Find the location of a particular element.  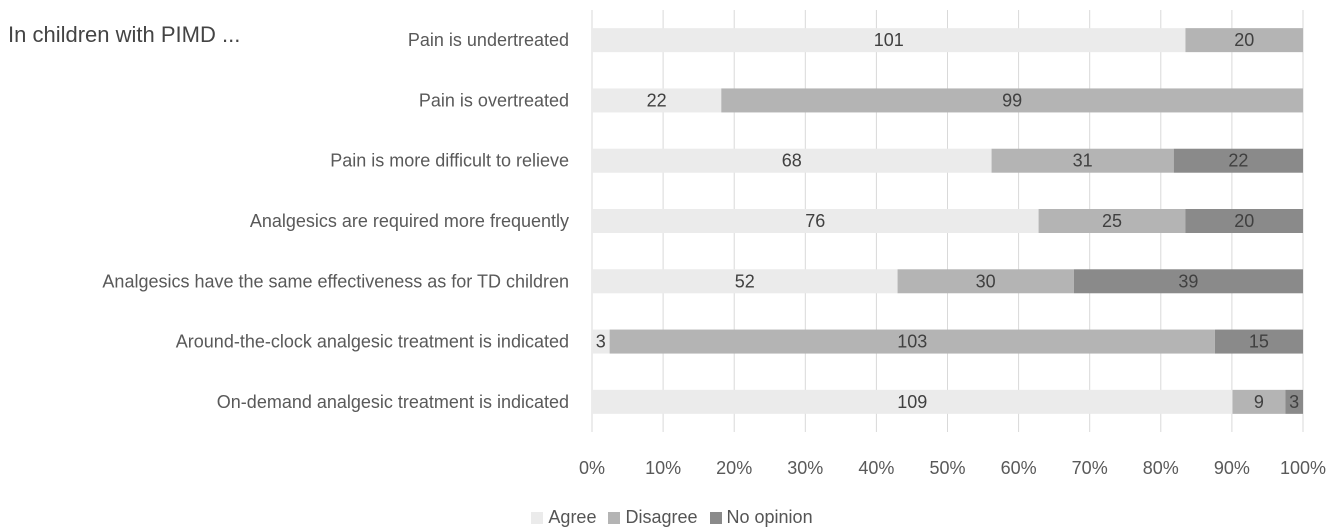

data-label: 99 is located at coordinates (1012, 100).